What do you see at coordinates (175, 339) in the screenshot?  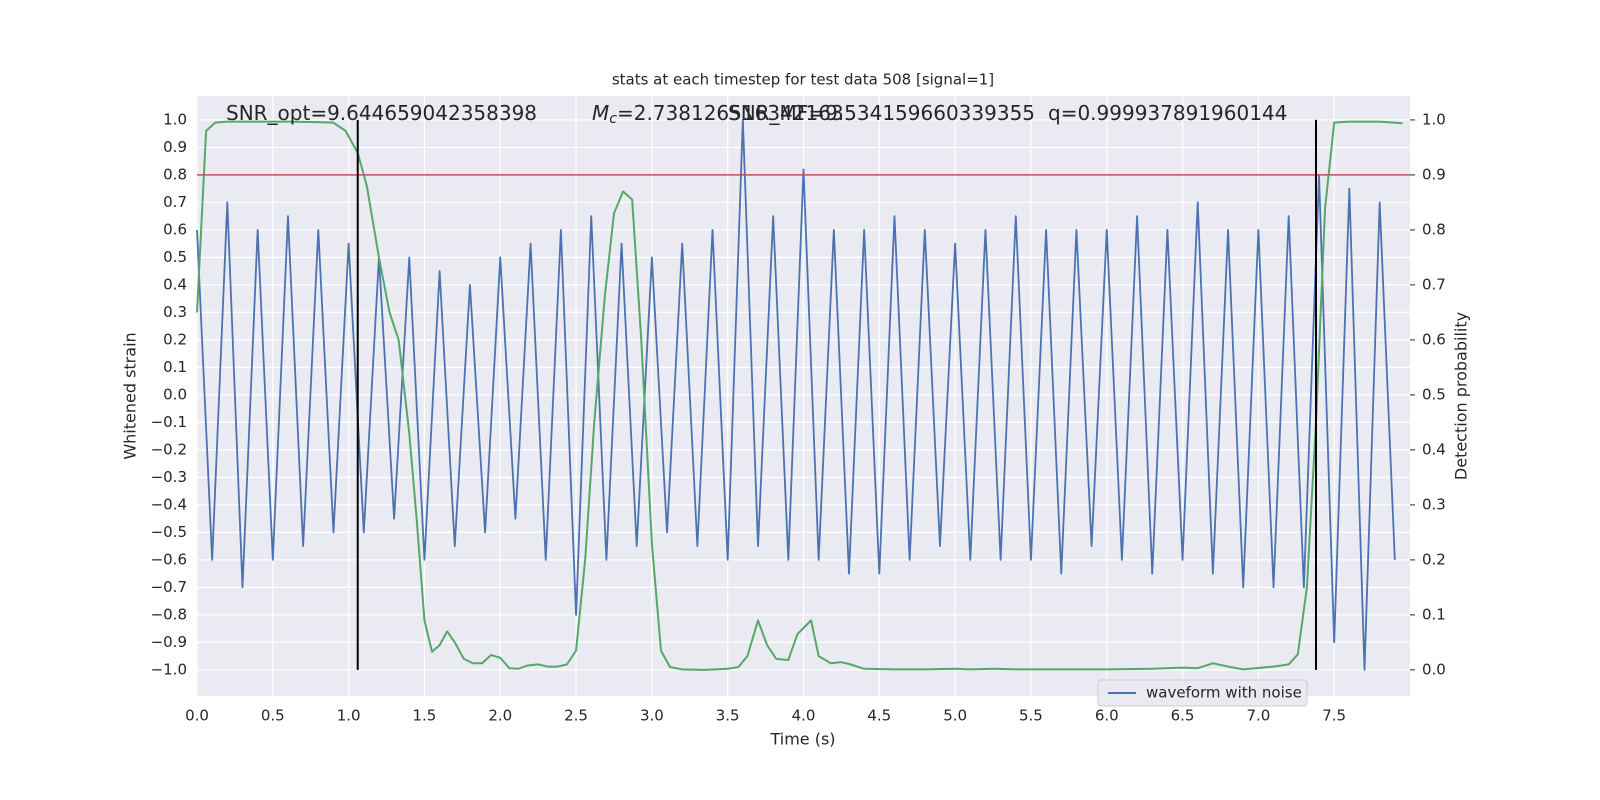 I see `y-tick-label: 0.2` at bounding box center [175, 339].